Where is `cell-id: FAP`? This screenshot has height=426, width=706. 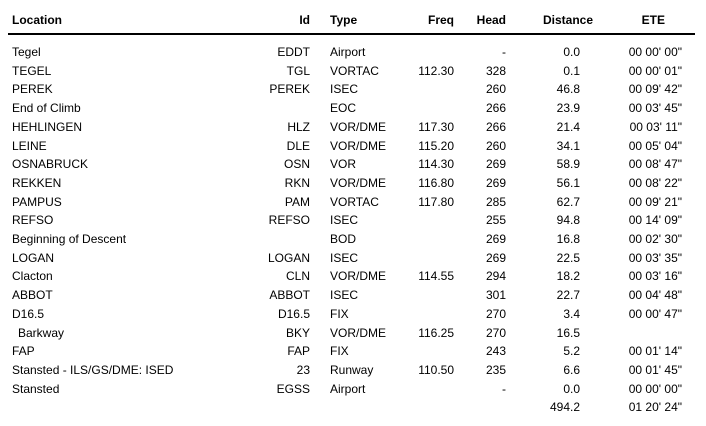
cell-id: FAP is located at coordinates (298, 351).